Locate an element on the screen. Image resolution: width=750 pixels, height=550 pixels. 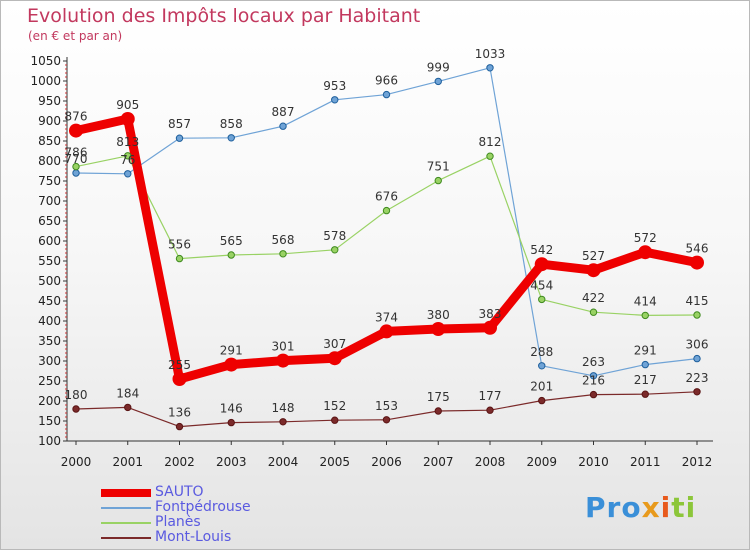
data-label-sauto: 383 is located at coordinates (490, 314).